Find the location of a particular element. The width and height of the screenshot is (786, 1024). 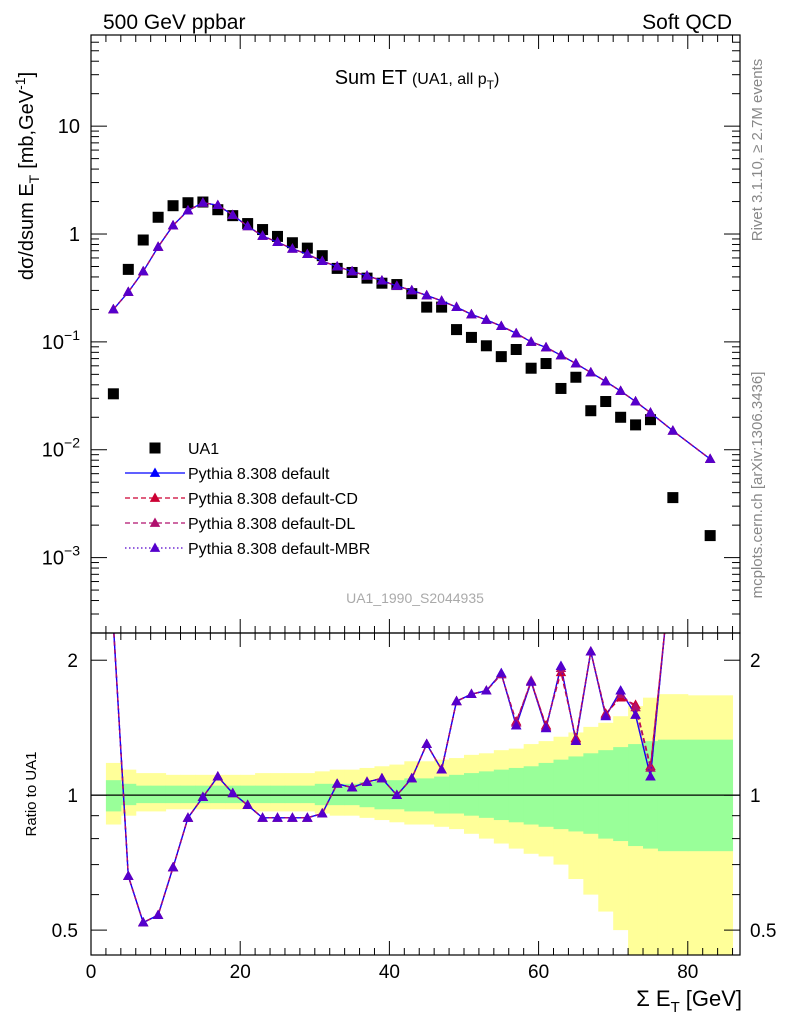

ratio-y-tick-label-right: 0.5 is located at coordinates (763, 931).